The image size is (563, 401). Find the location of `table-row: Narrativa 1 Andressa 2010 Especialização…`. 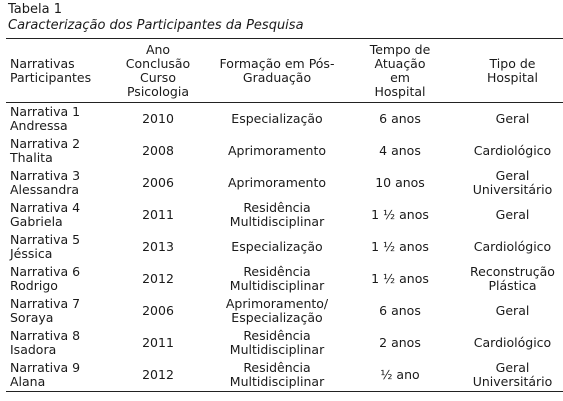

table-row: Narrativa 1 Andressa 2010 Especialização… is located at coordinates (284, 119).